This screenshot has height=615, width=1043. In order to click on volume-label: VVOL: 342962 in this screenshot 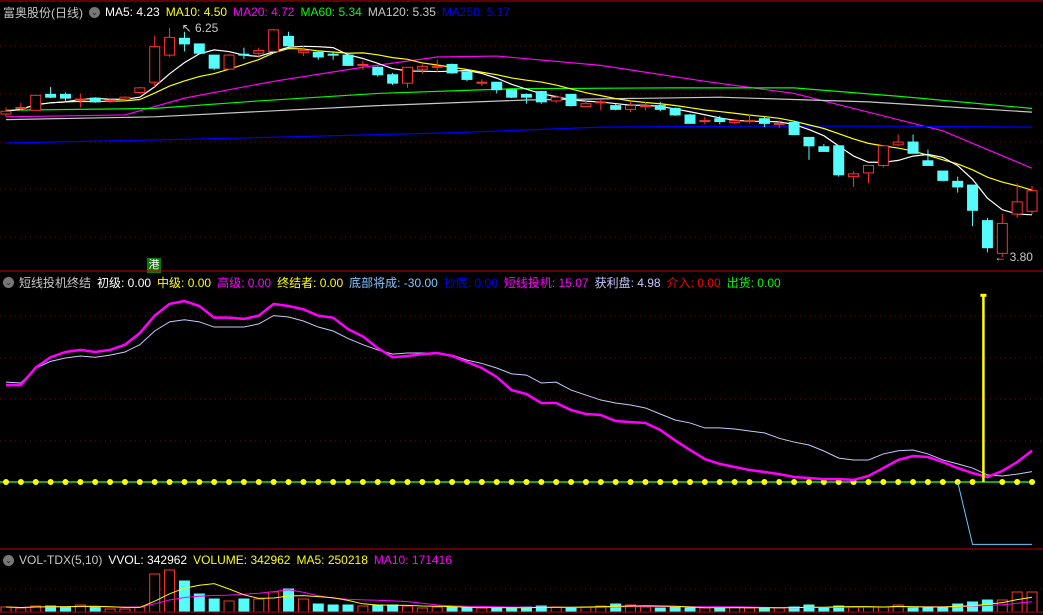, I will do `click(148, 560)`.